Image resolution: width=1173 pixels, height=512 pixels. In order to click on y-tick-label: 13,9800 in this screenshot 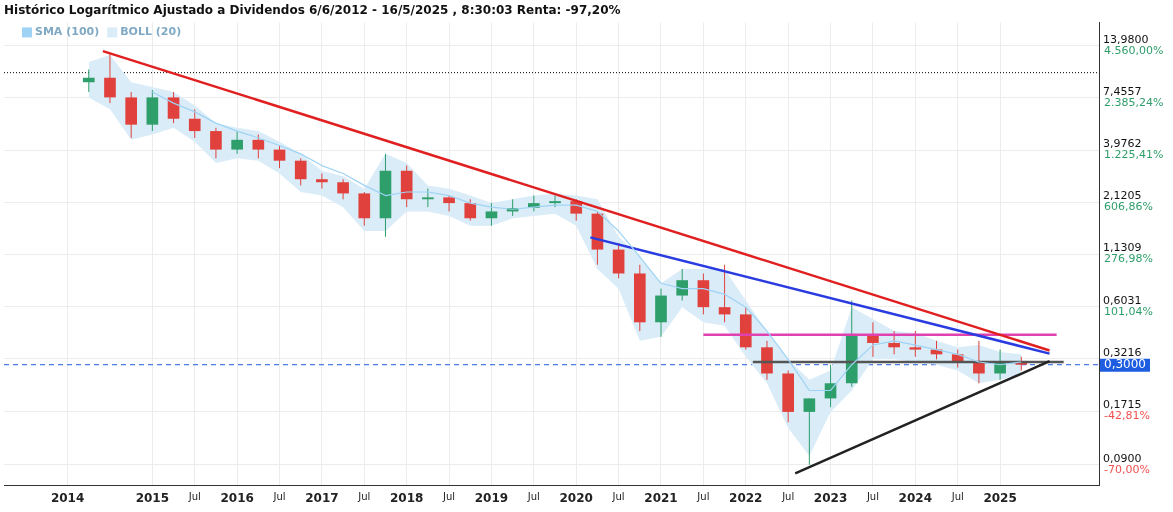, I will do `click(1126, 39)`.